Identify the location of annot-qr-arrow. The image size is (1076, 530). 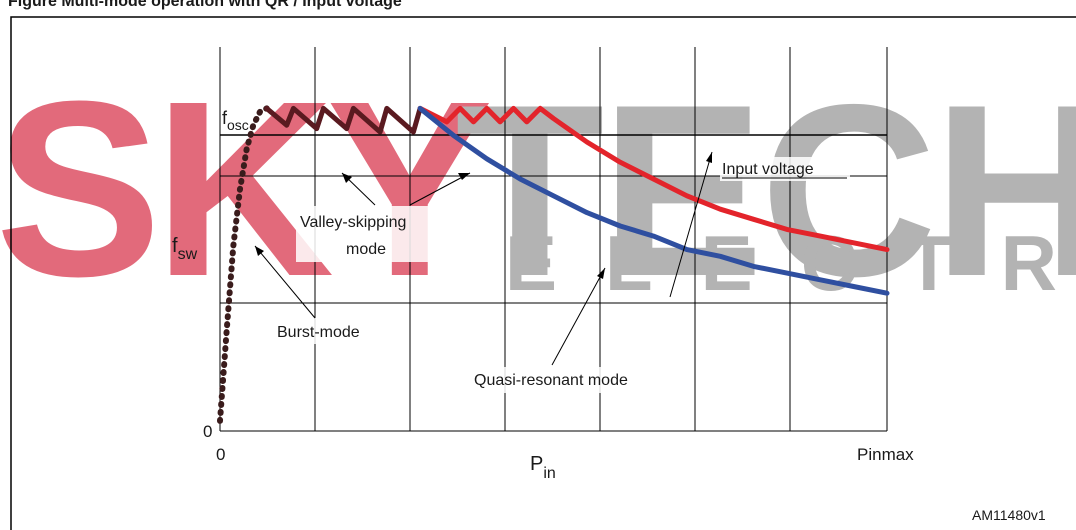
(578, 316).